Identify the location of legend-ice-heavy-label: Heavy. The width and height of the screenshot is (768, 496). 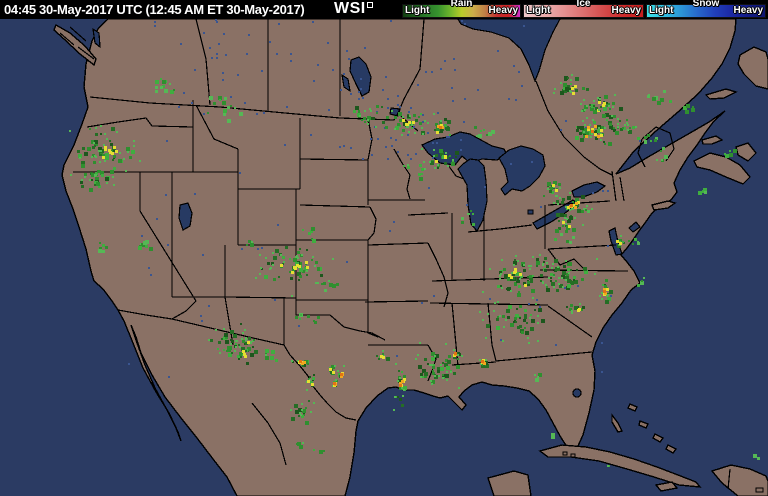
(626, 10).